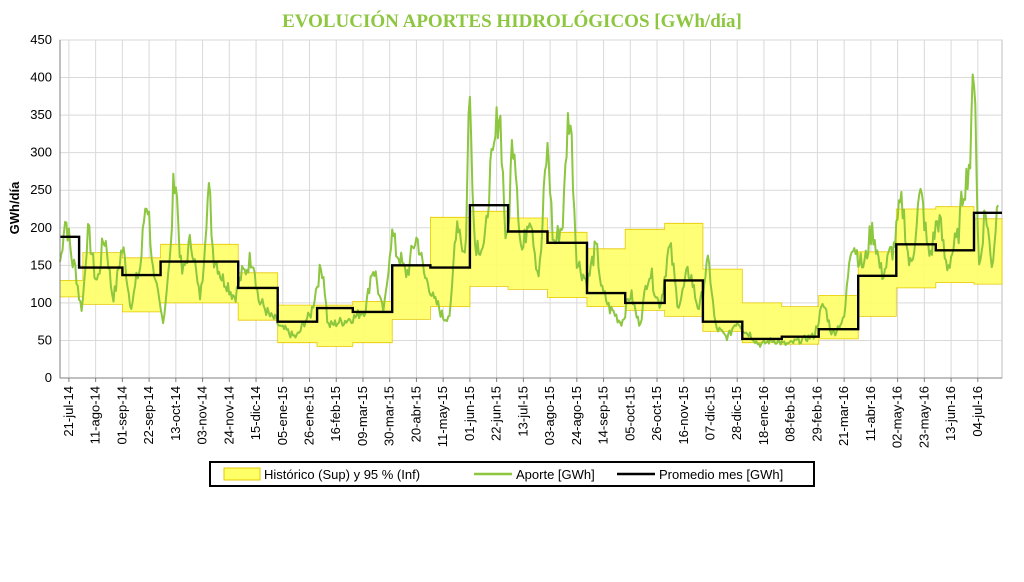 The width and height of the screenshot is (1024, 582). Describe the element at coordinates (897, 417) in the screenshot. I see `x-tick-label: 02-may-16` at that location.